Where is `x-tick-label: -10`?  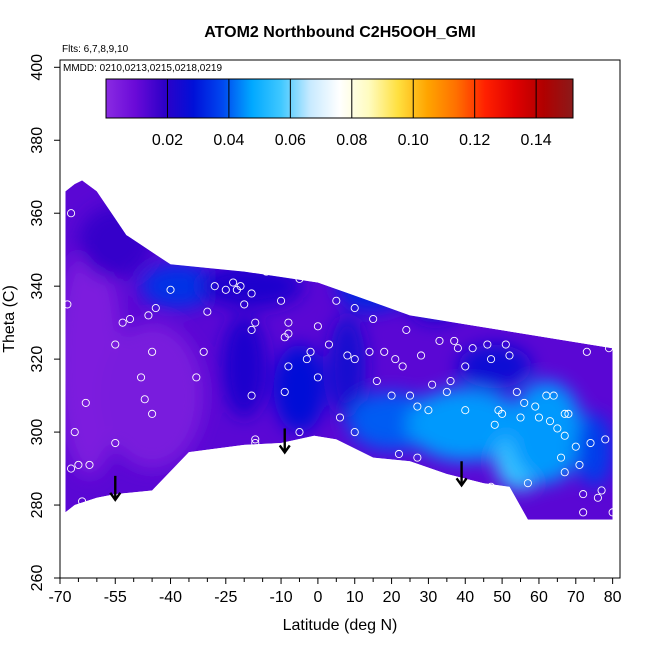 x-tick-label: -10 is located at coordinates (280, 597).